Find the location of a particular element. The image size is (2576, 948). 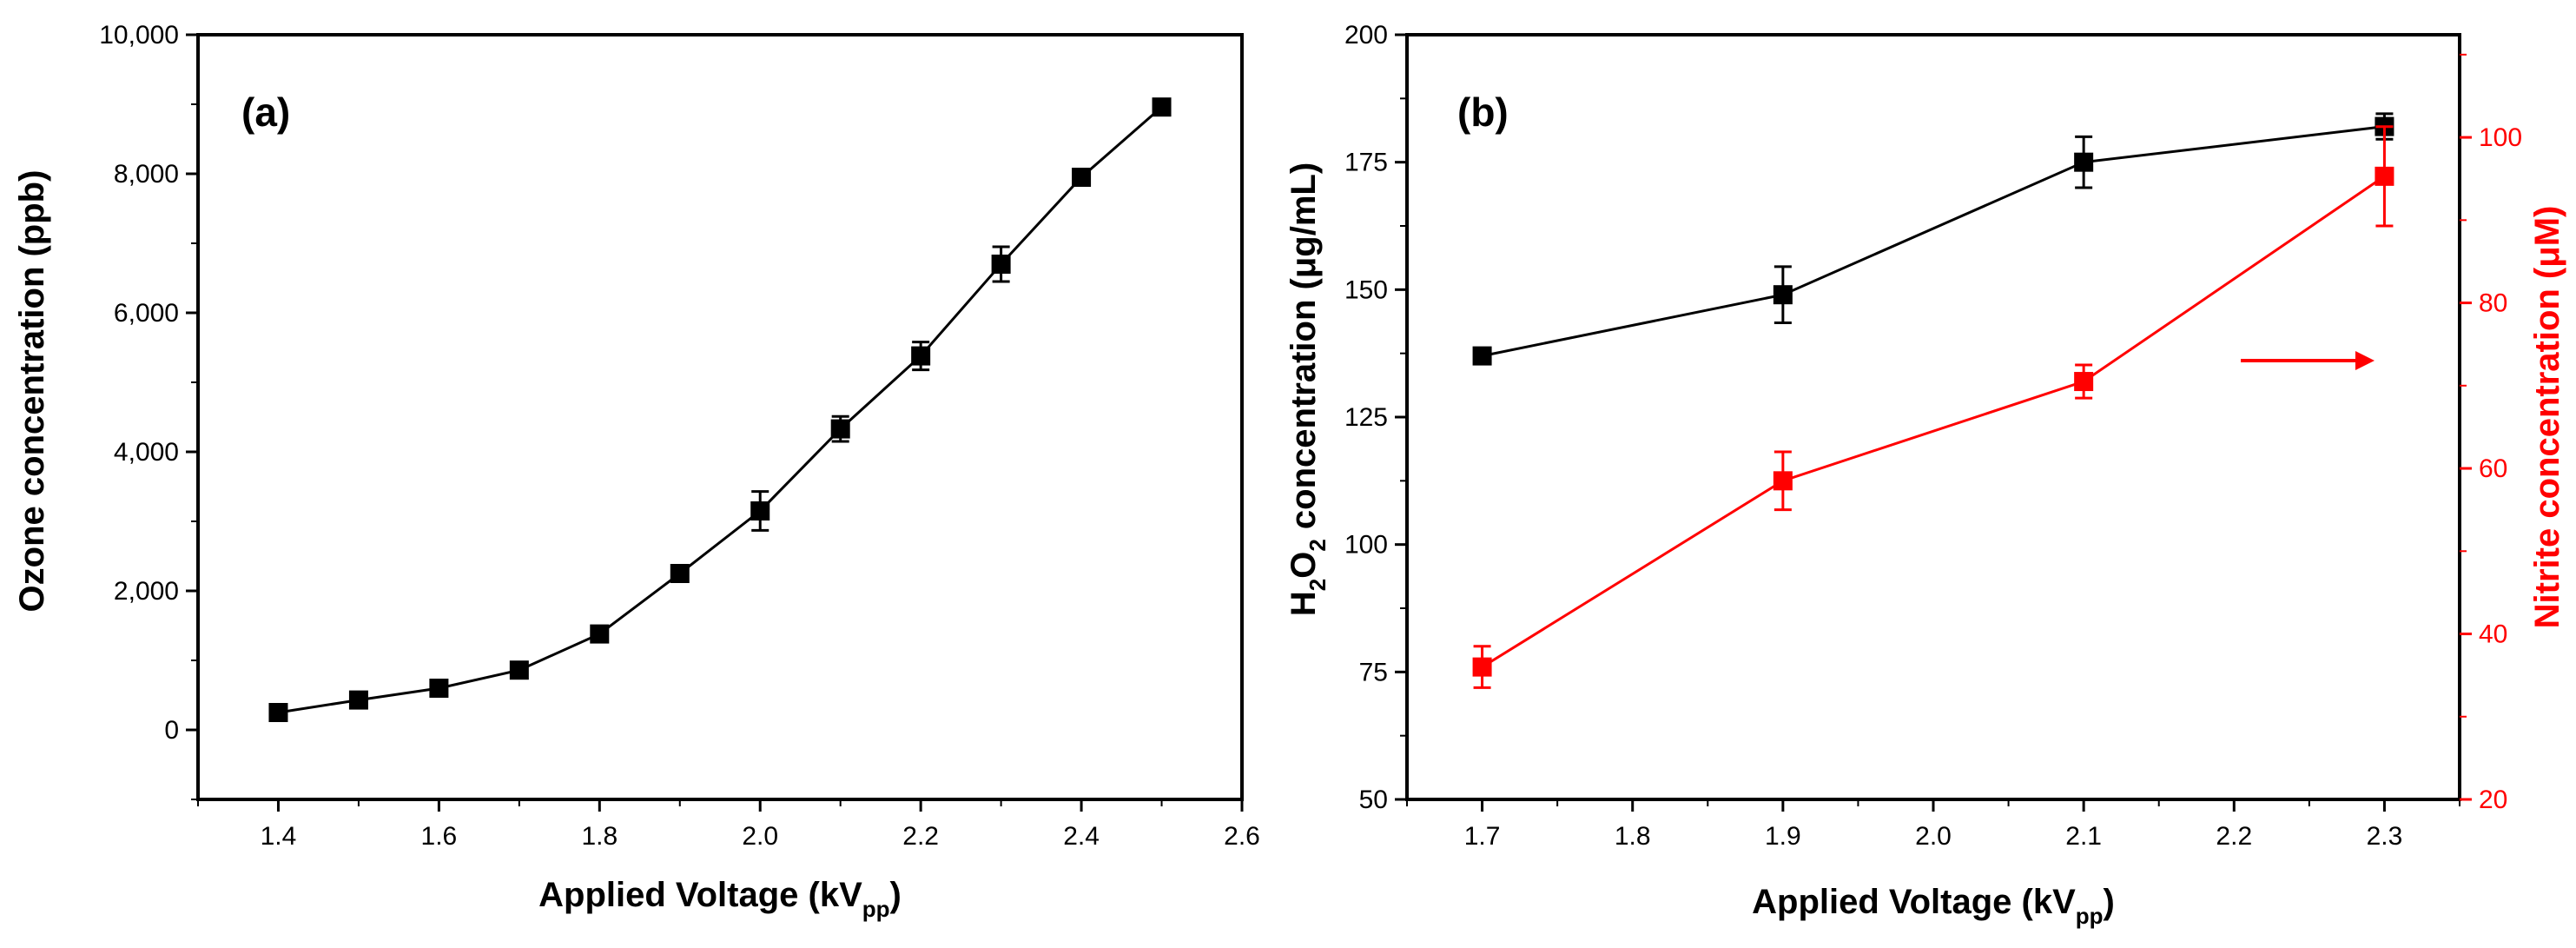

y-tick-label-right-b: 20 is located at coordinates (2493, 800).